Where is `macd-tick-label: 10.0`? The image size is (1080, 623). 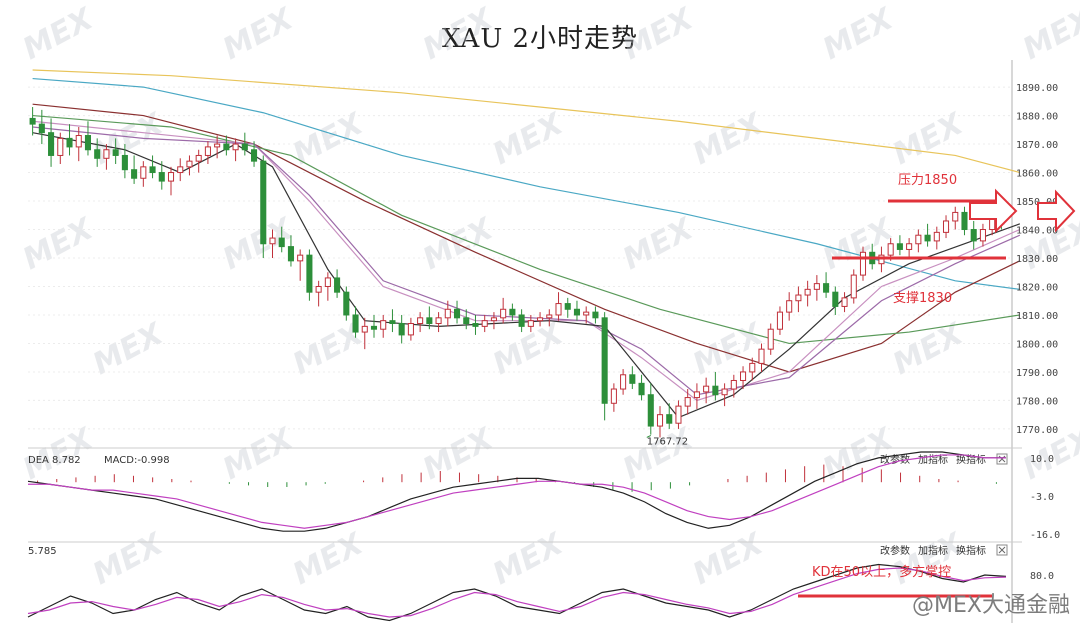
macd-tick-label: 10.0 is located at coordinates (1042, 459).